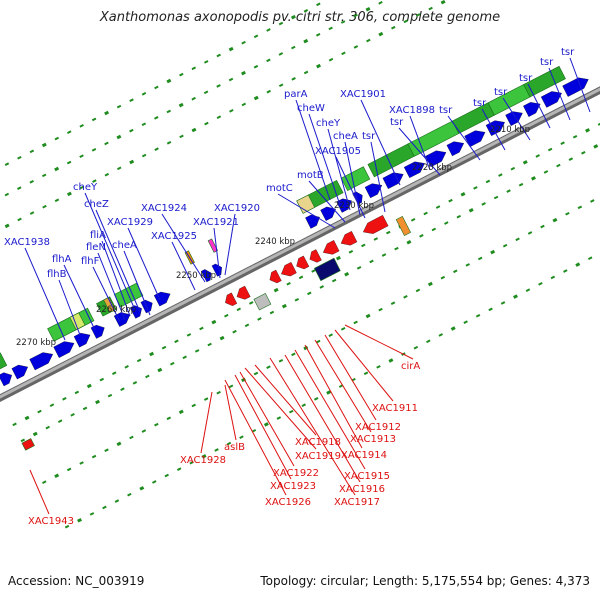  I want to click on reverse-gene-label: XAC1919, so click(318, 456).